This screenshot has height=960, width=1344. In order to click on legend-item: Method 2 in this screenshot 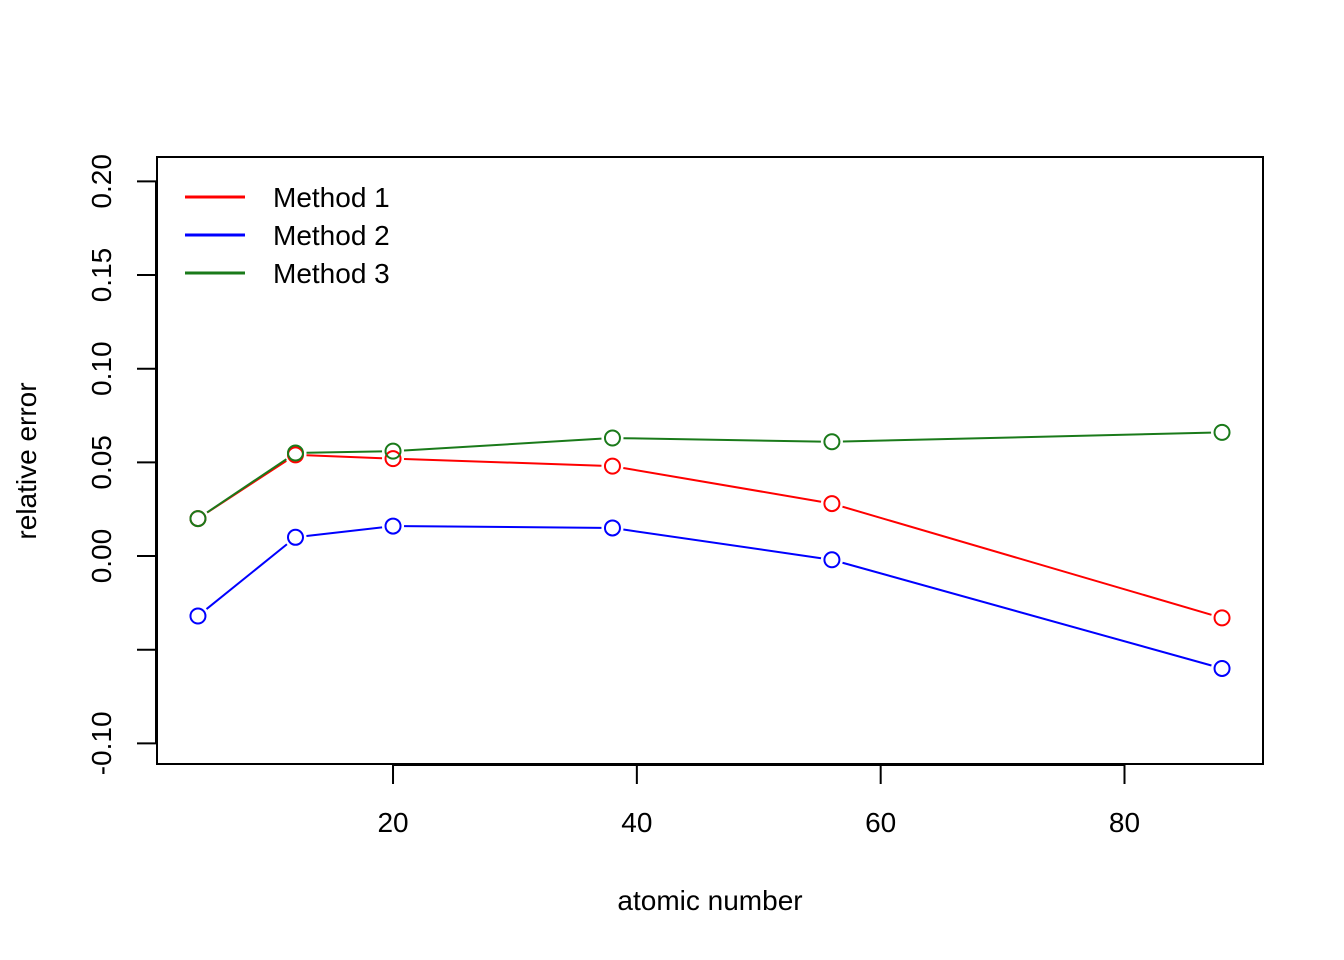, I will do `click(287, 235)`.